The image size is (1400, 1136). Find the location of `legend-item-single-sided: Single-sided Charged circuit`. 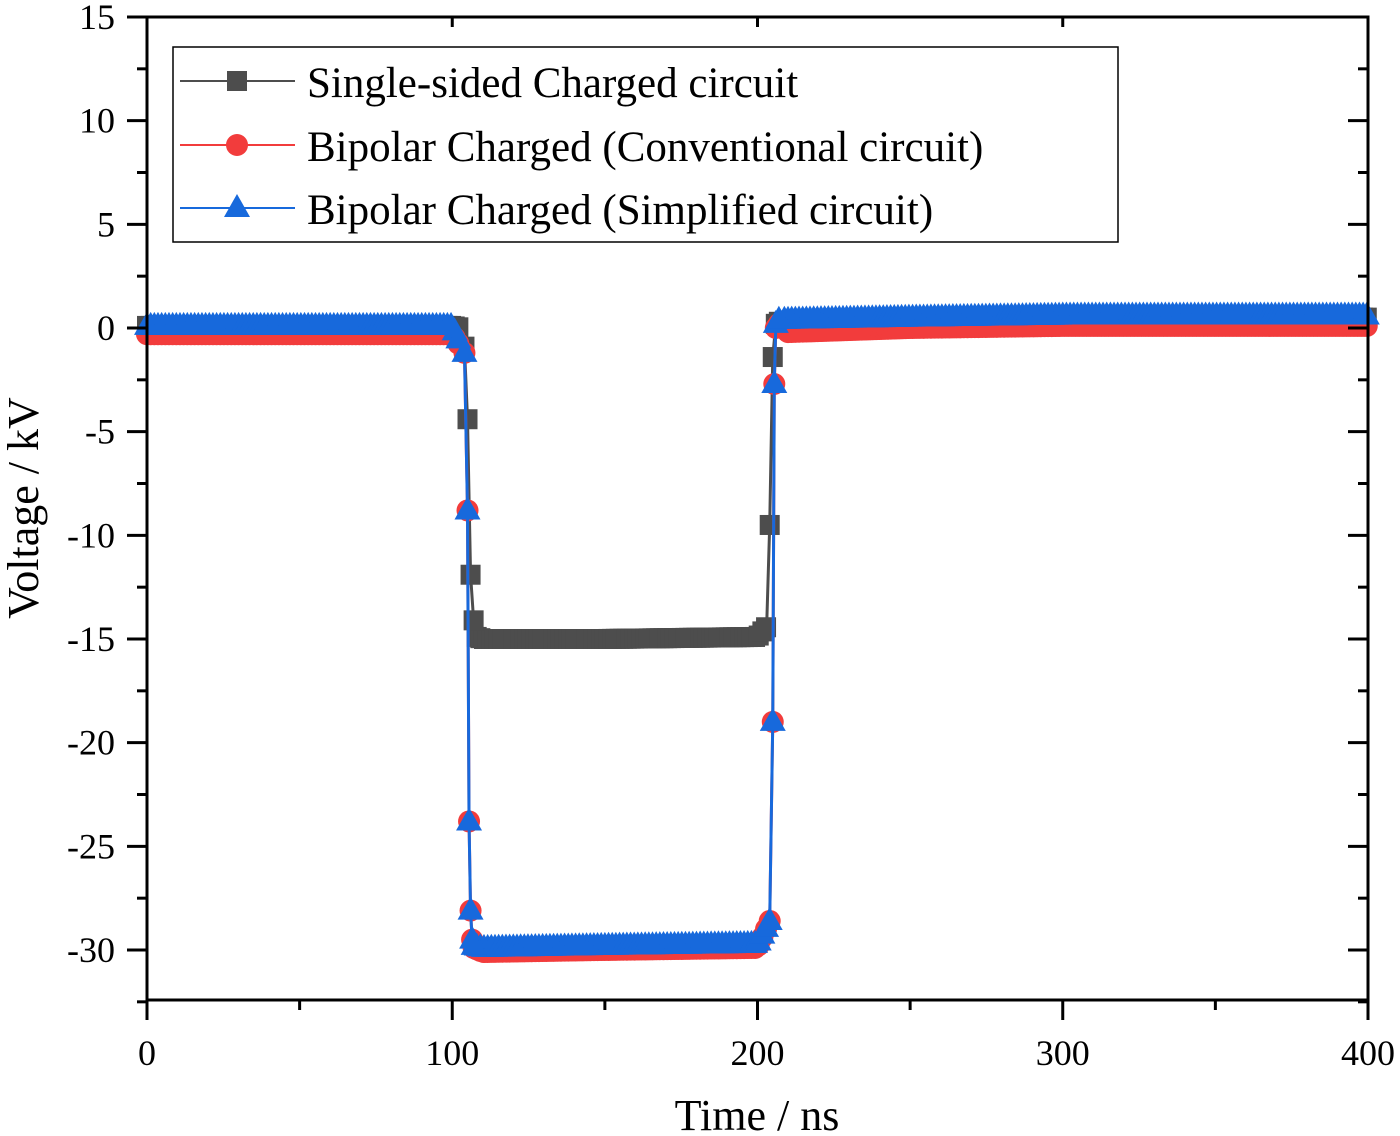

legend-item-single-sided: Single-sided Charged circuit is located at coordinates (489, 83).